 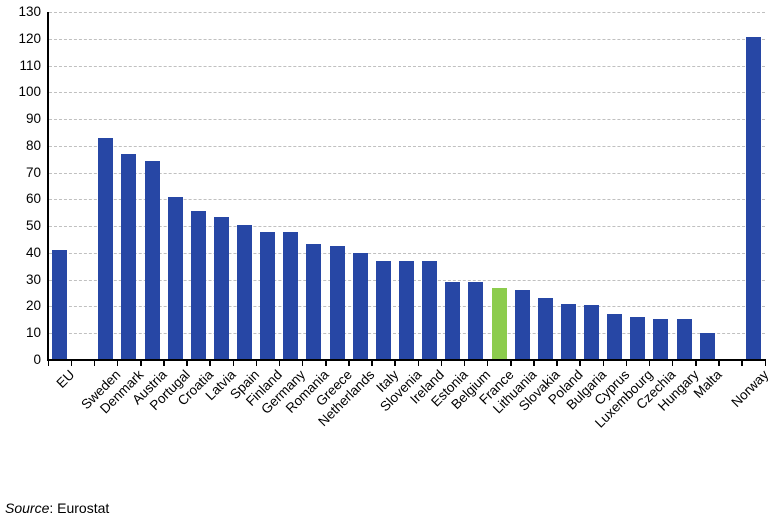 What do you see at coordinates (129, 256) in the screenshot?
I see `bar-denmark` at bounding box center [129, 256].